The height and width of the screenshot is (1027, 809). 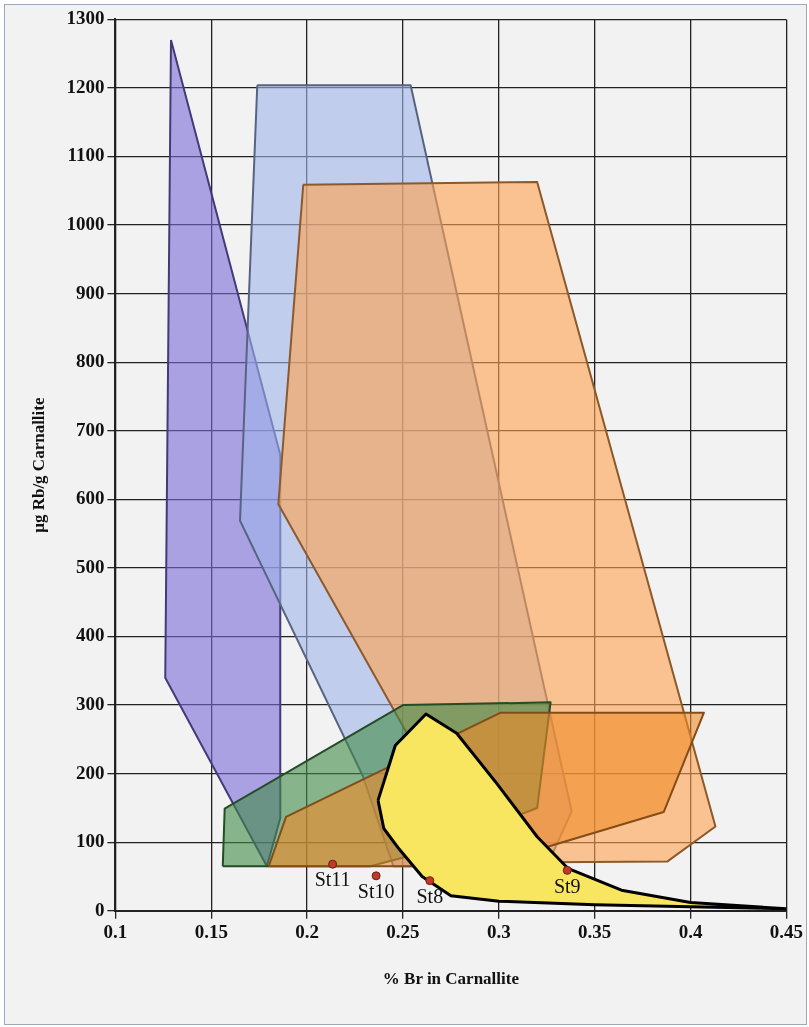 What do you see at coordinates (332, 879) in the screenshot?
I see `series-label: St11` at bounding box center [332, 879].